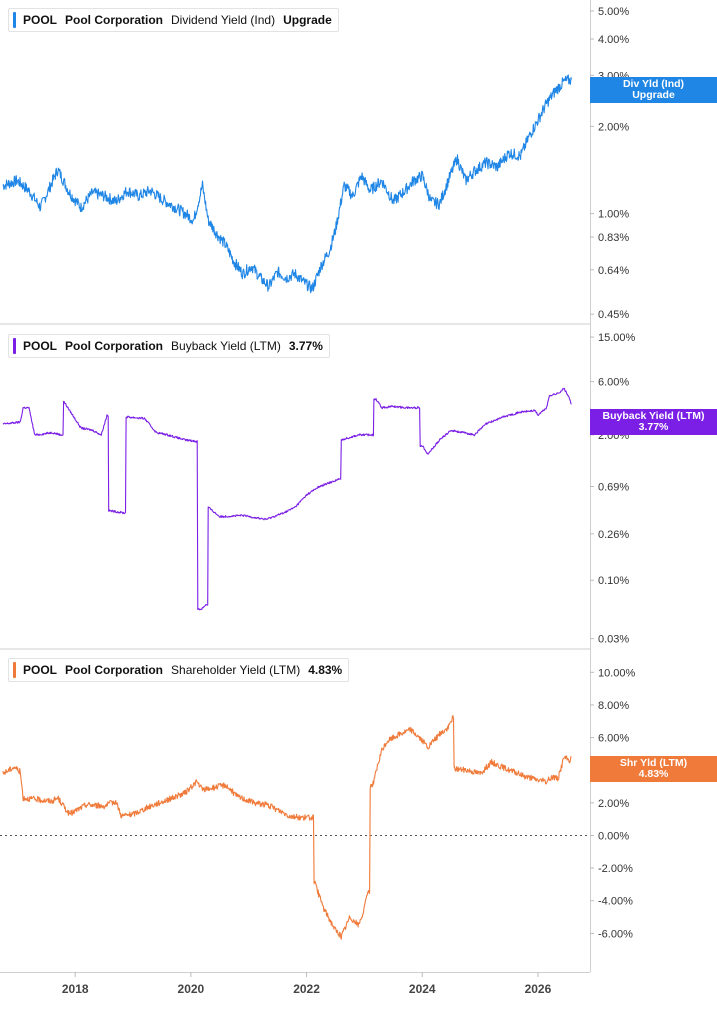 This screenshot has height=1010, width=717. What do you see at coordinates (236, 670) in the screenshot?
I see `legend-metric: Shareholder Yield (LTM)` at bounding box center [236, 670].